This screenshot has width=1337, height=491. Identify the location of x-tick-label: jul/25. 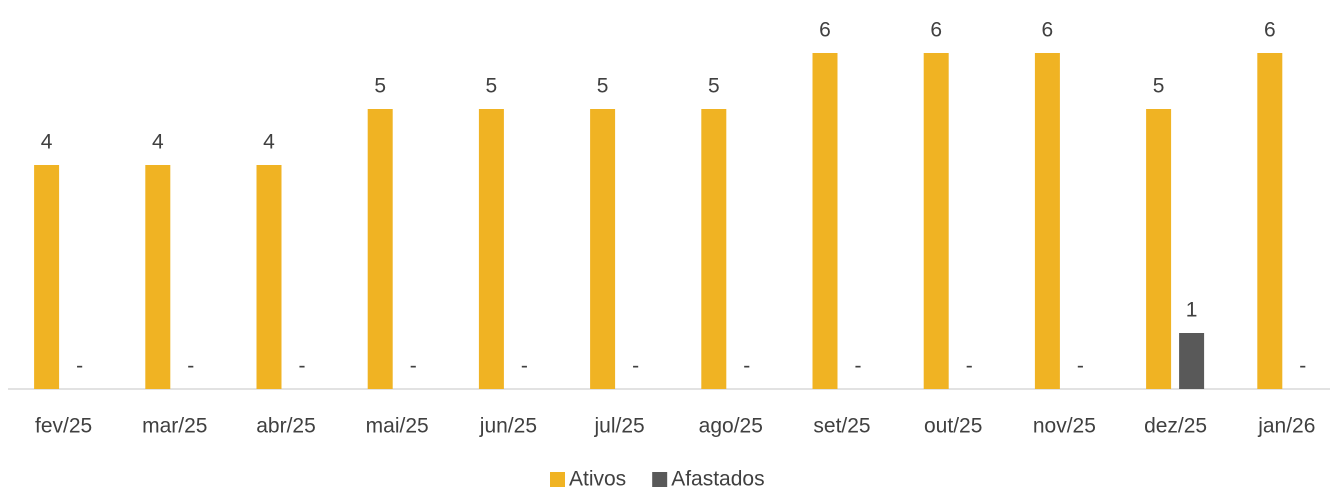
(618, 426).